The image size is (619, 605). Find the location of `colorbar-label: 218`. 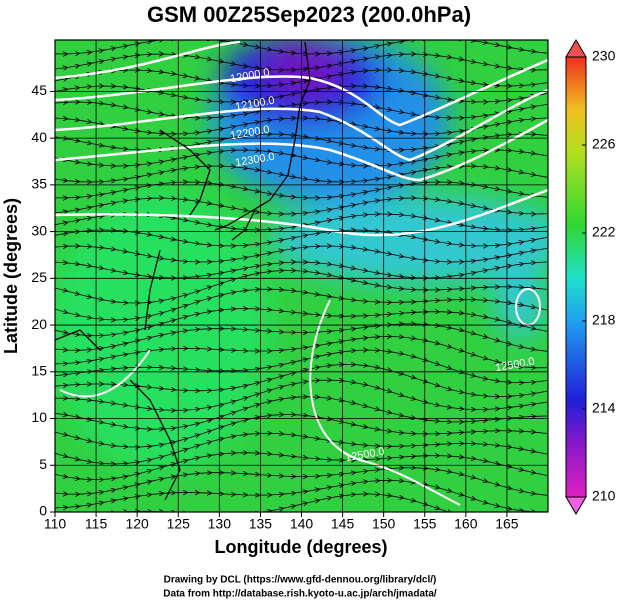

colorbar-label: 218 is located at coordinates (604, 320).